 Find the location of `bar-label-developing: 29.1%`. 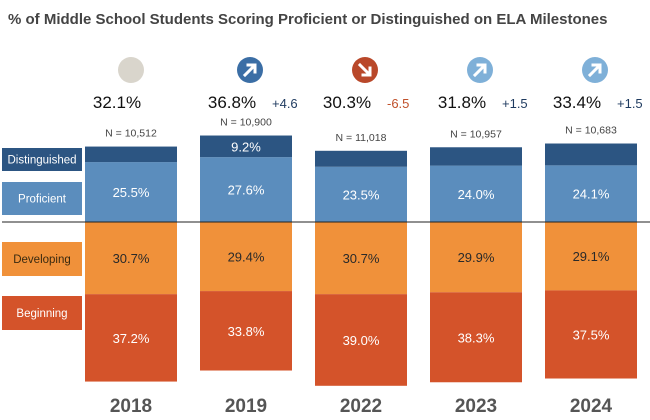

bar-label-developing: 29.1% is located at coordinates (591, 256).